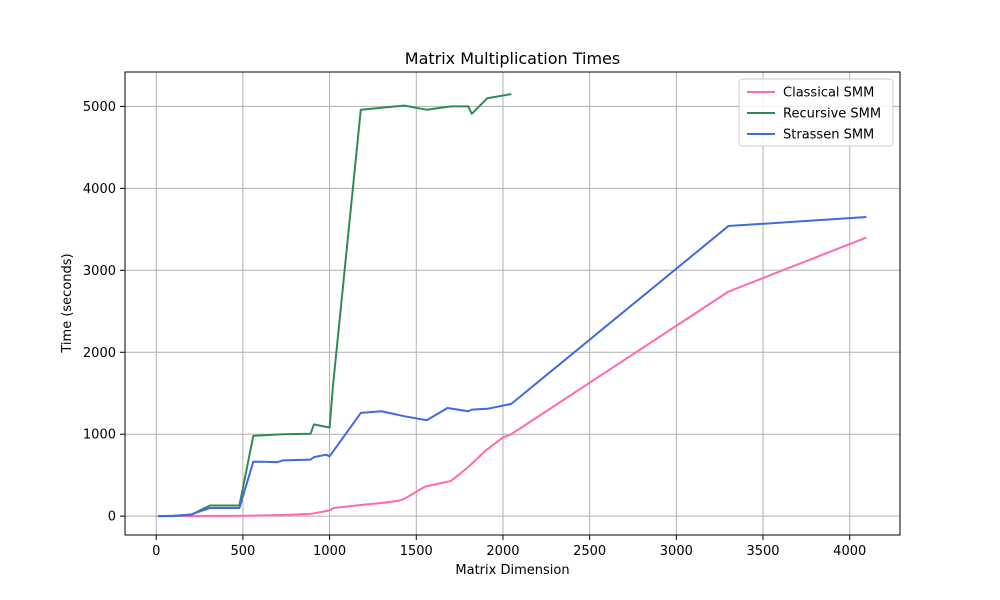 The height and width of the screenshot is (600, 1000). Describe the element at coordinates (512, 58) in the screenshot. I see `chart-title: Matrix Multiplication Times` at that location.